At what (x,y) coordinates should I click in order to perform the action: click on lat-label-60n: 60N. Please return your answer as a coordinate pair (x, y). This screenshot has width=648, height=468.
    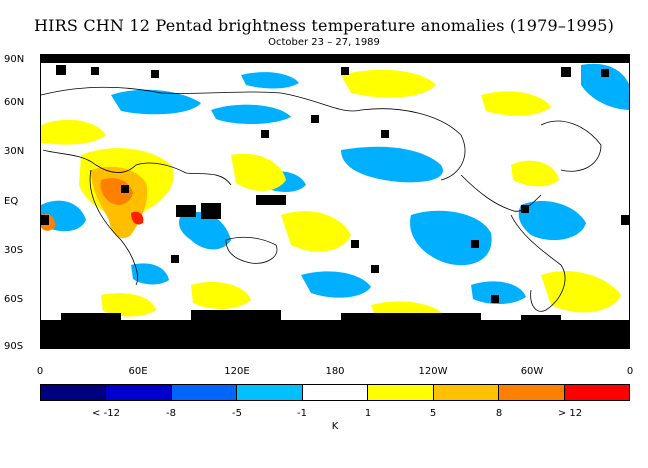
    Looking at the image, I should click on (14, 102).